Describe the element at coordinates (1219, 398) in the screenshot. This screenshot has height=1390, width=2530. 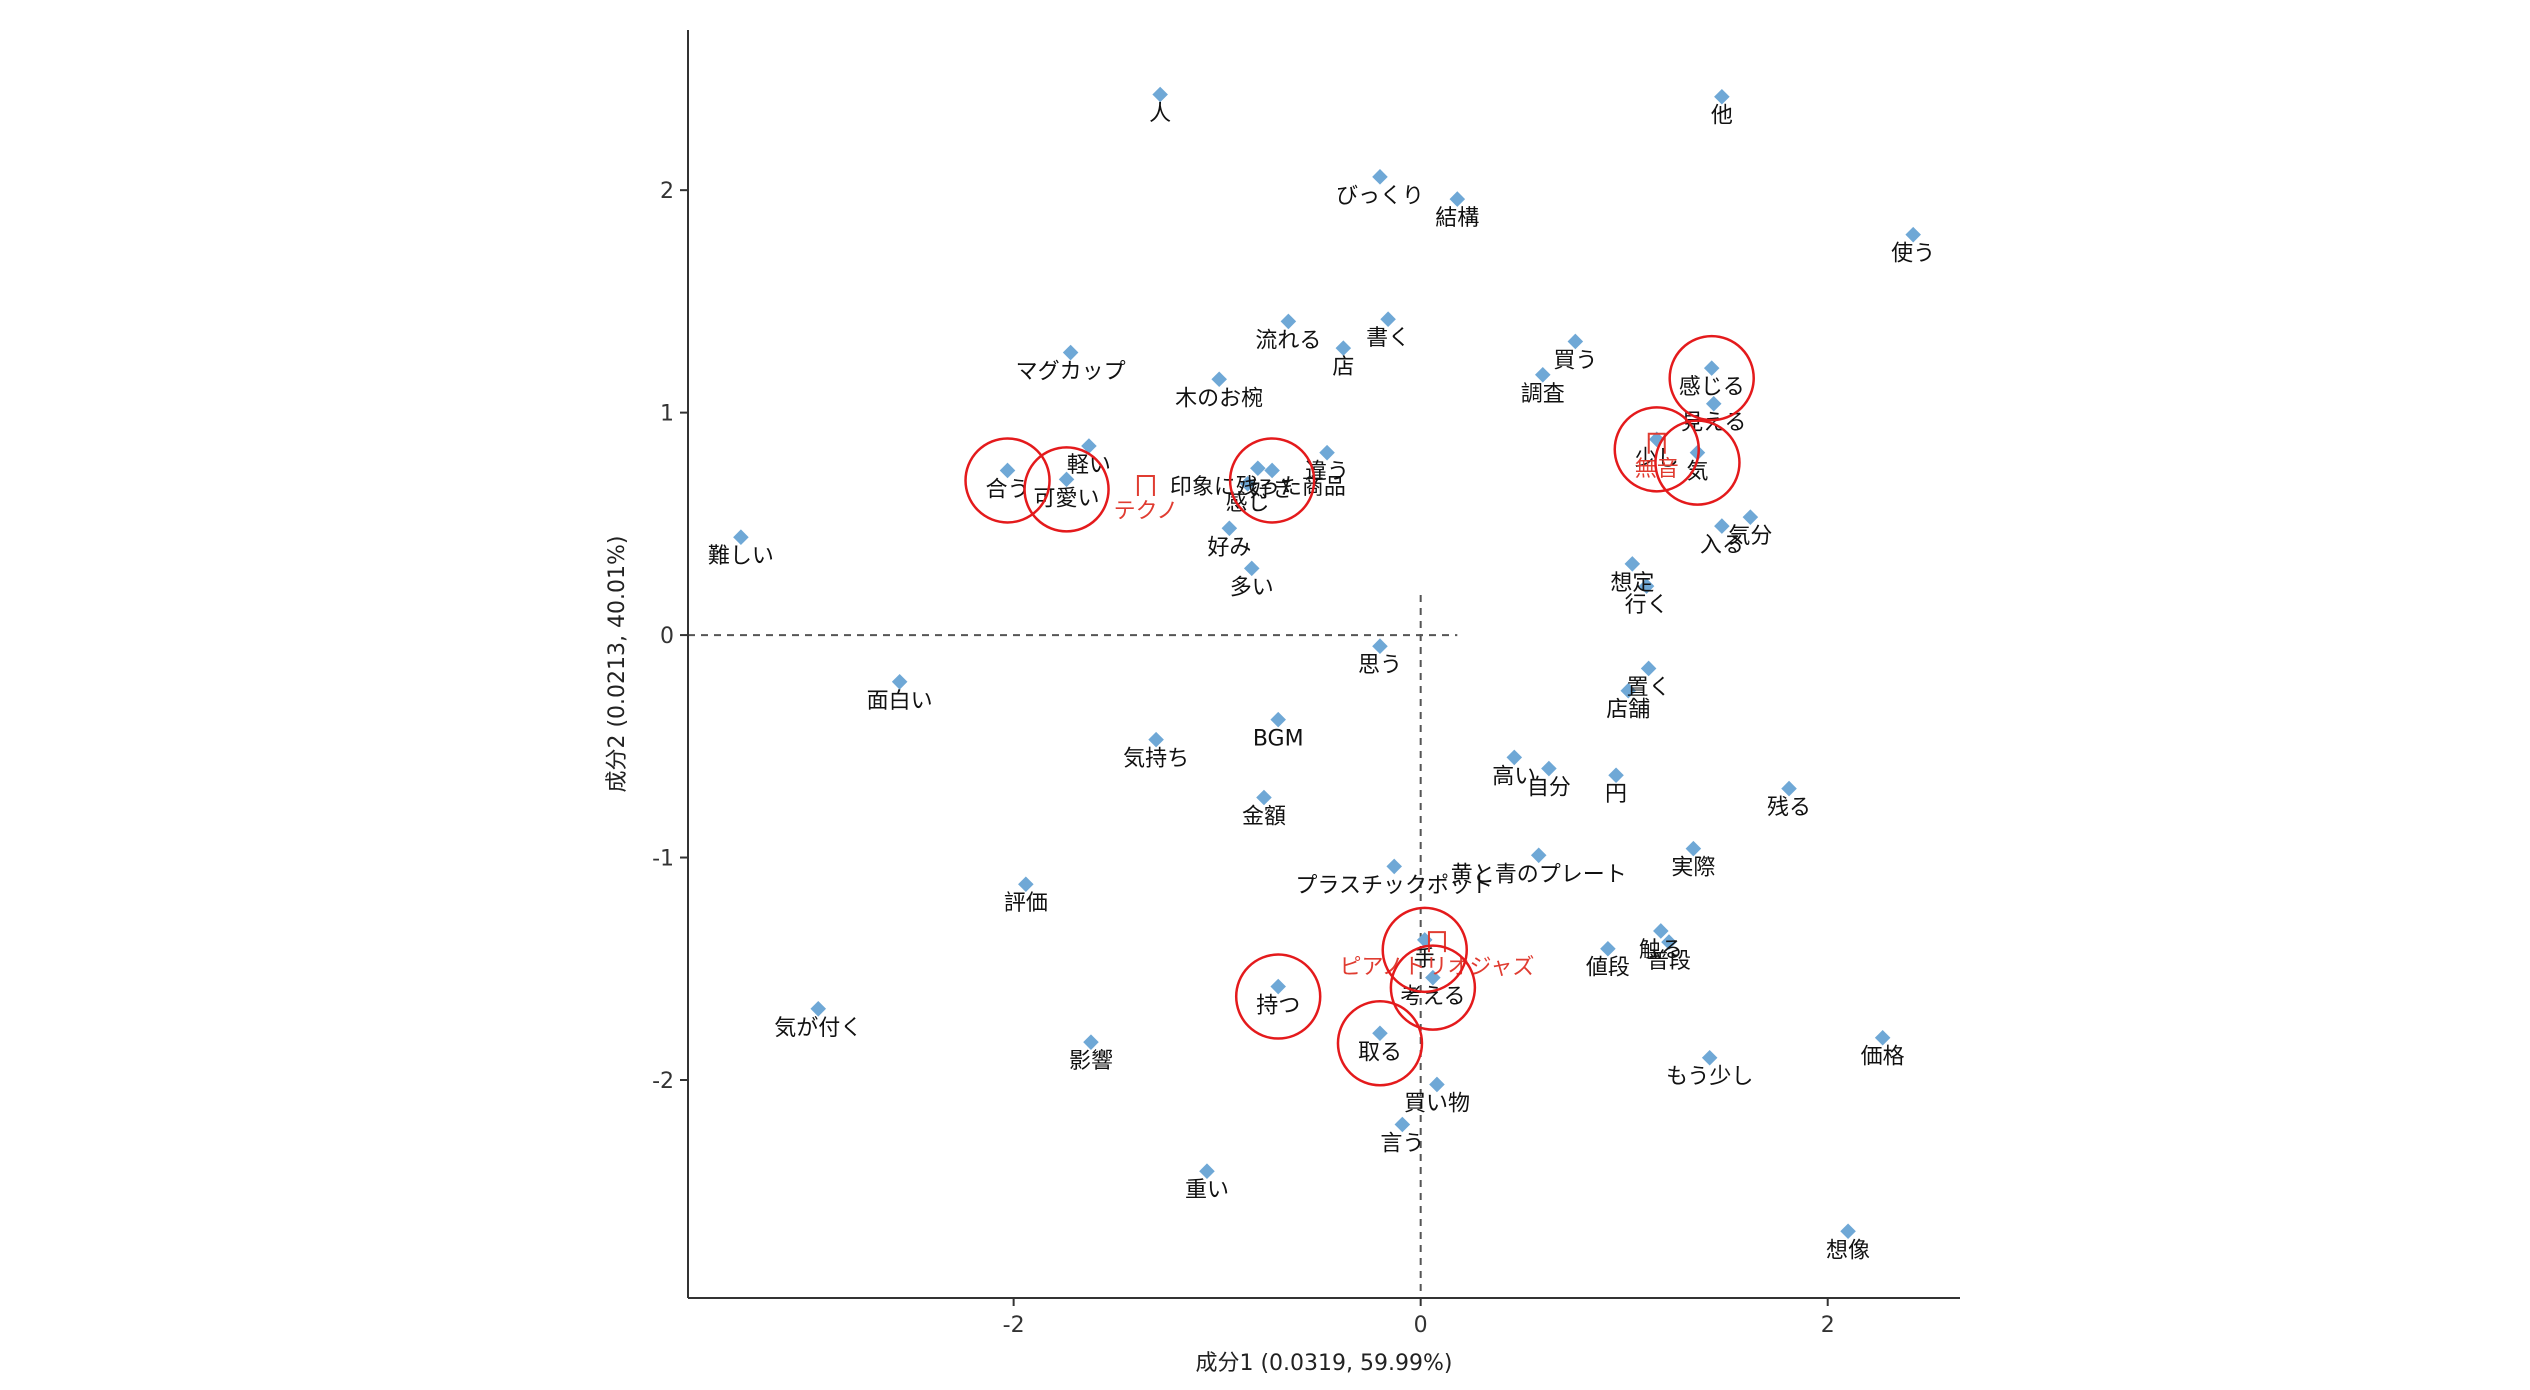
I see `word-label: 木のお椀` at that location.